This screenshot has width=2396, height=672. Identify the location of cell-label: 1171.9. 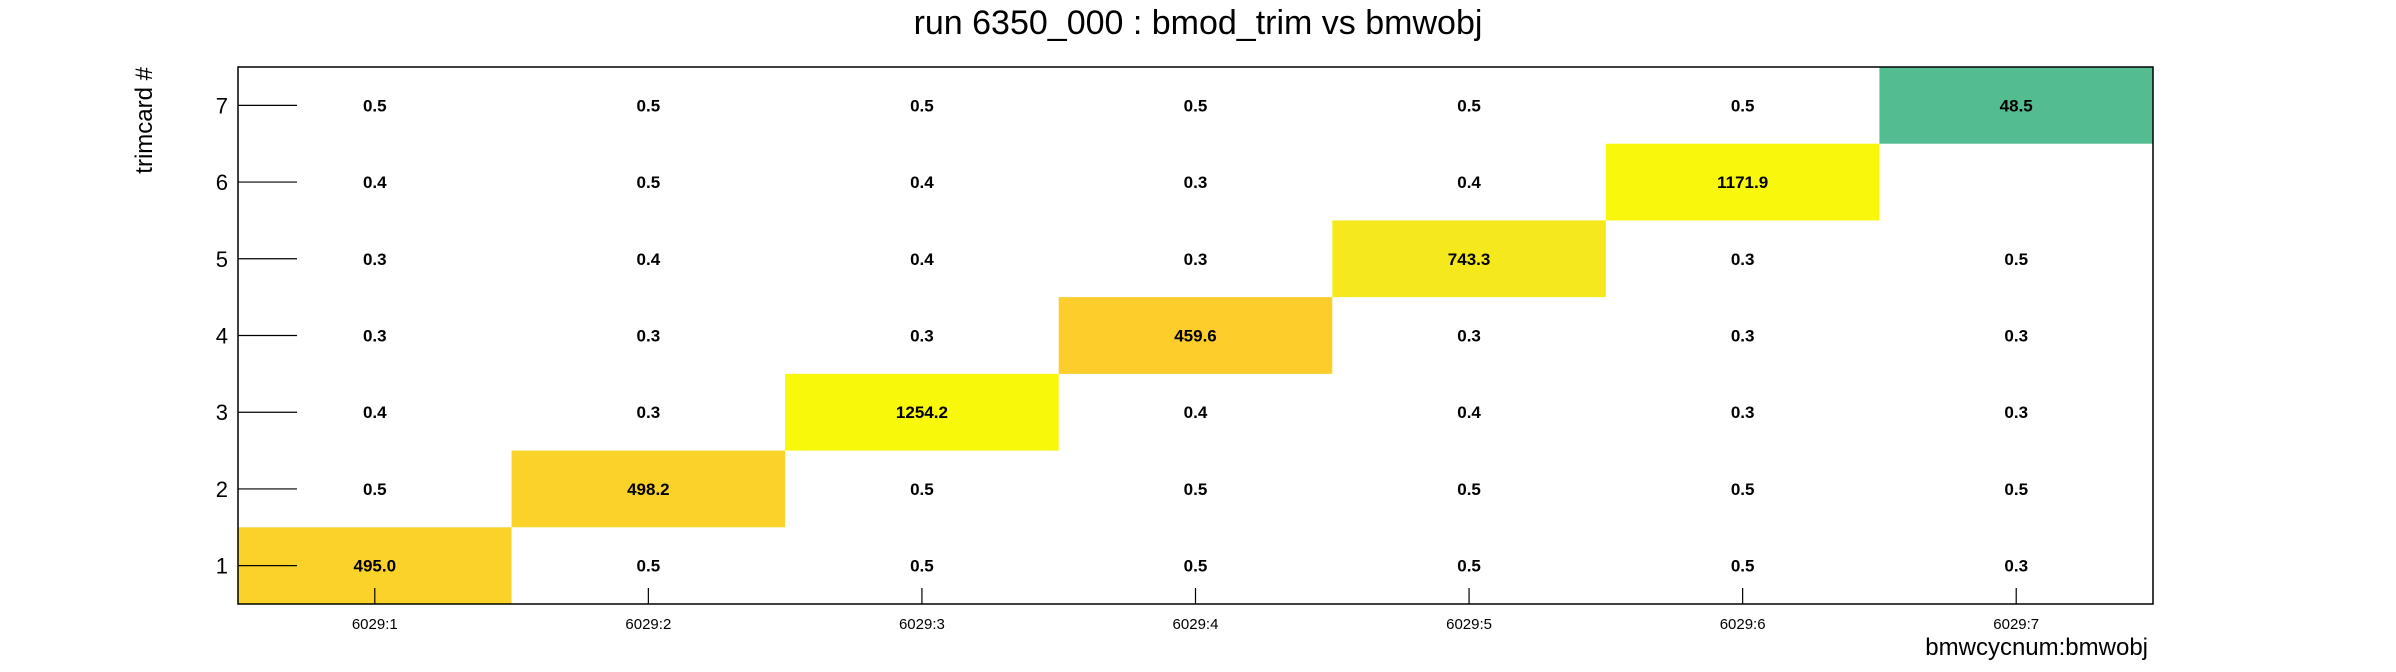
(1742, 182).